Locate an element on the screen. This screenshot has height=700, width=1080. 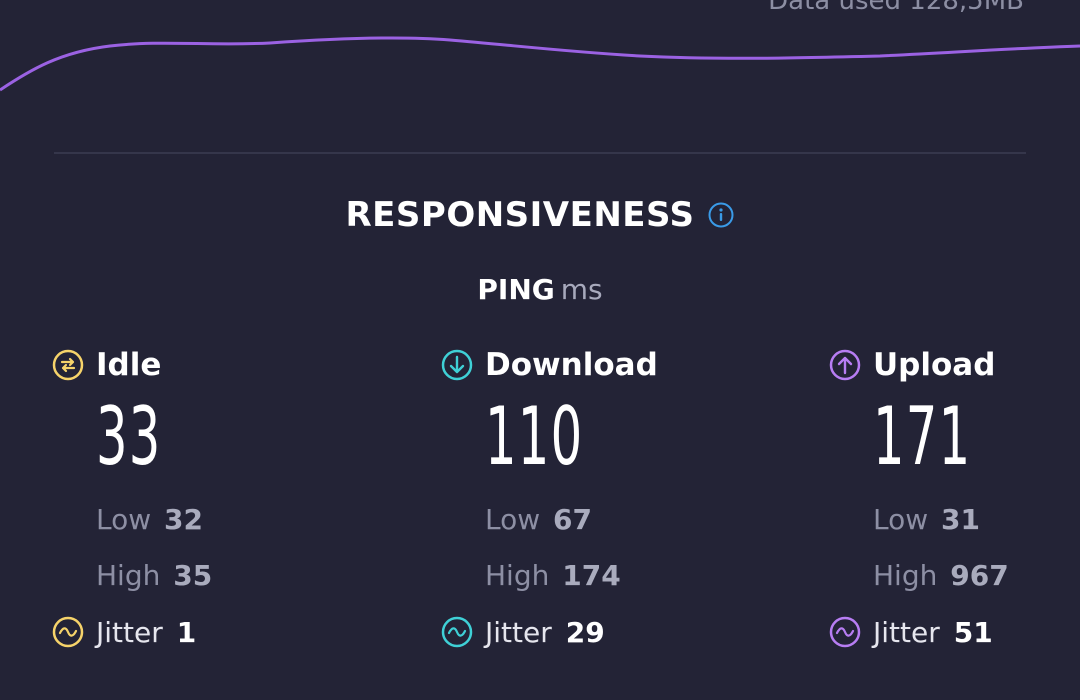
section-divider is located at coordinates (540, 153).